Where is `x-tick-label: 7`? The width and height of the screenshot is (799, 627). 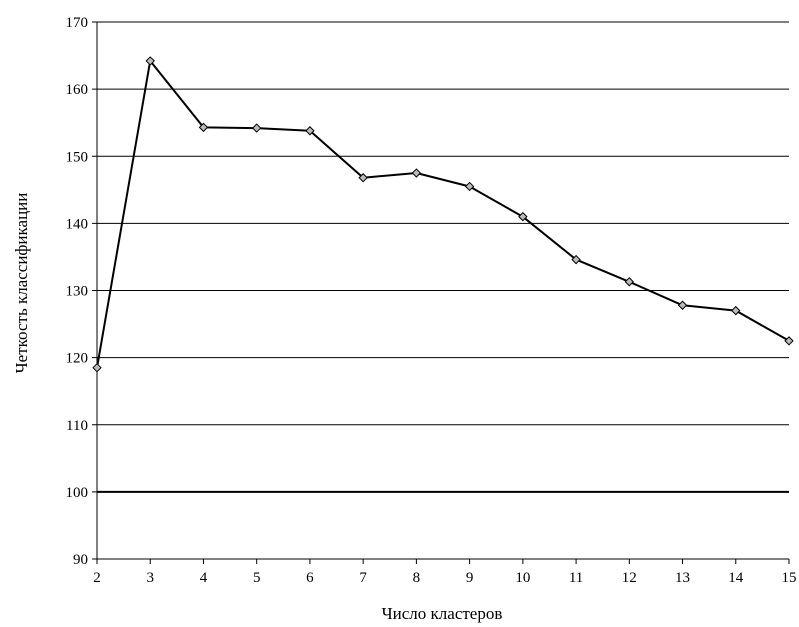 x-tick-label: 7 is located at coordinates (363, 578).